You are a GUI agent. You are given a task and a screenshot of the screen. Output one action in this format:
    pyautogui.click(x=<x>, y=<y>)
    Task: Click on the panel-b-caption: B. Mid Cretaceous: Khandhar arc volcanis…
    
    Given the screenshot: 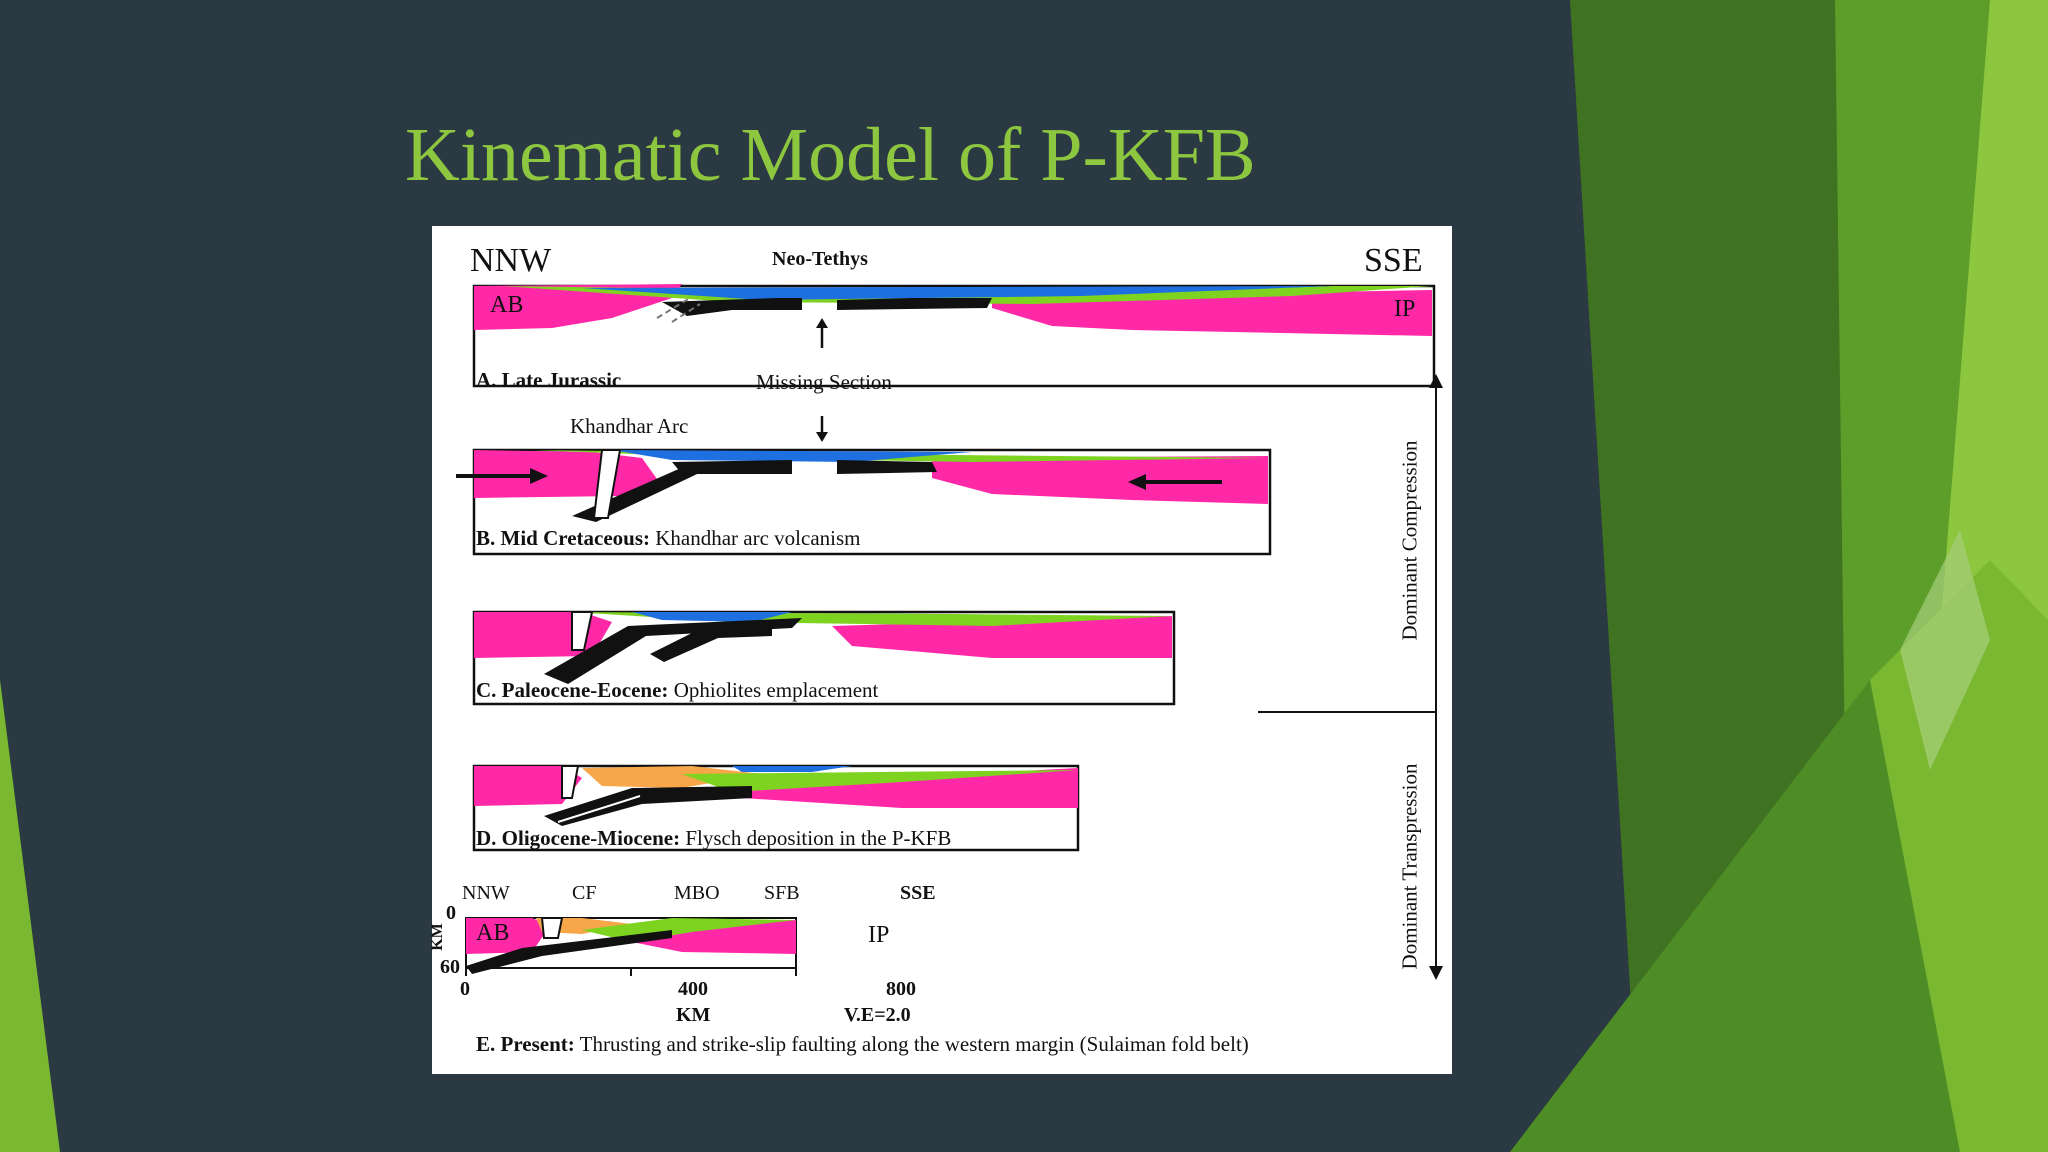 What is the action you would take?
    pyautogui.click(x=668, y=538)
    